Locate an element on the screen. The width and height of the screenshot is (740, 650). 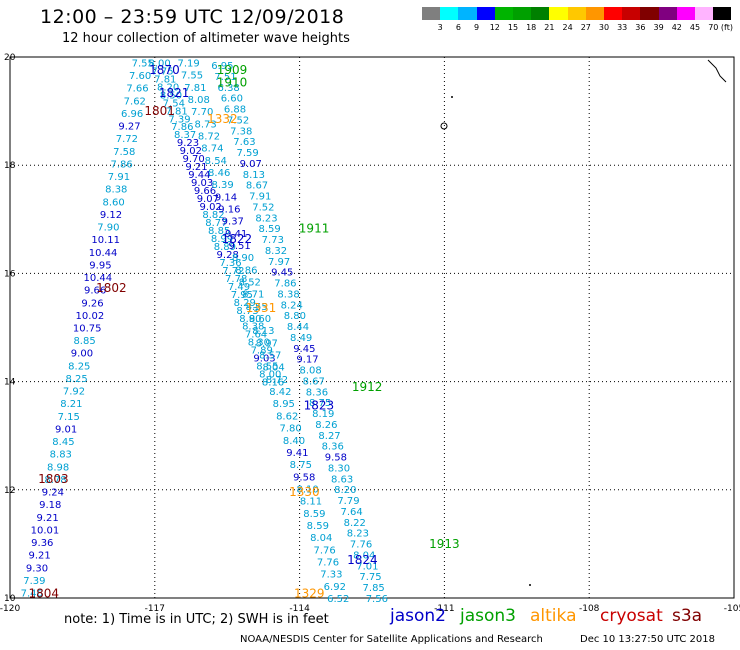
pass-label: 1804 is located at coordinates (44, 594).